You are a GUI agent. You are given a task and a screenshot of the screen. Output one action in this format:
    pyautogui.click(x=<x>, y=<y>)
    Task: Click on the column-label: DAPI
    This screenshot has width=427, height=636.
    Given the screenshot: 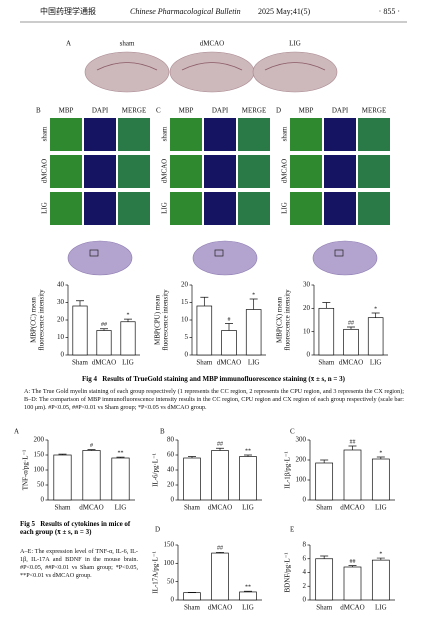 What is the action you would take?
    pyautogui.click(x=340, y=111)
    